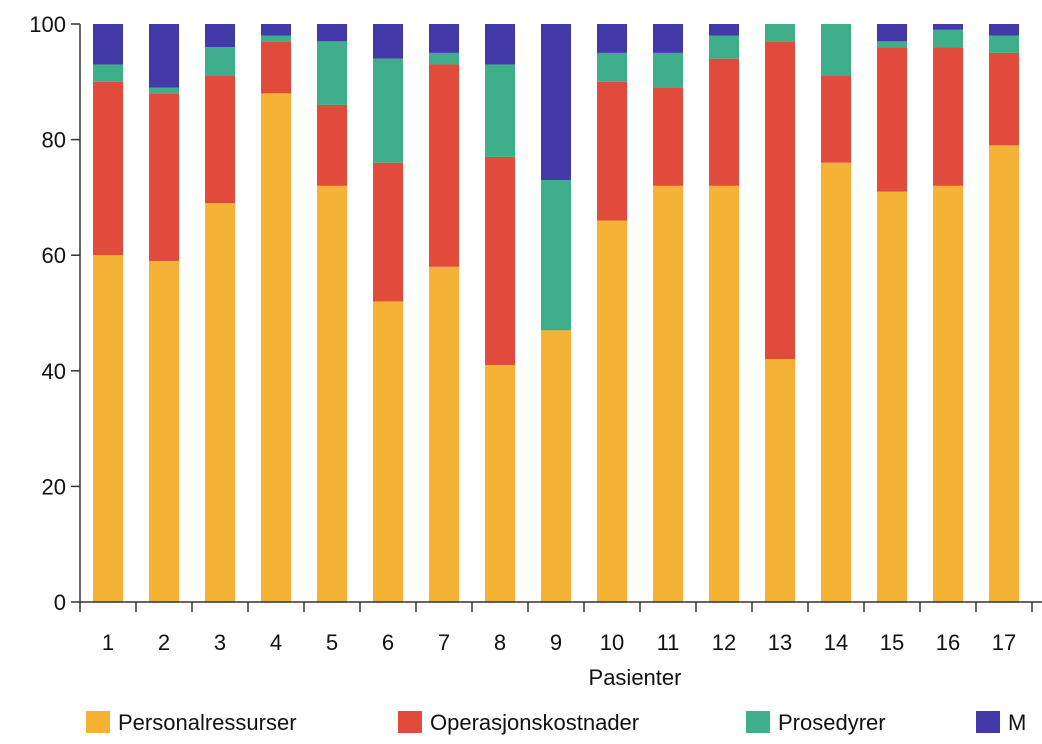 The image size is (1042, 744). I want to click on legend-label-1: Personalressurser, so click(207, 722).